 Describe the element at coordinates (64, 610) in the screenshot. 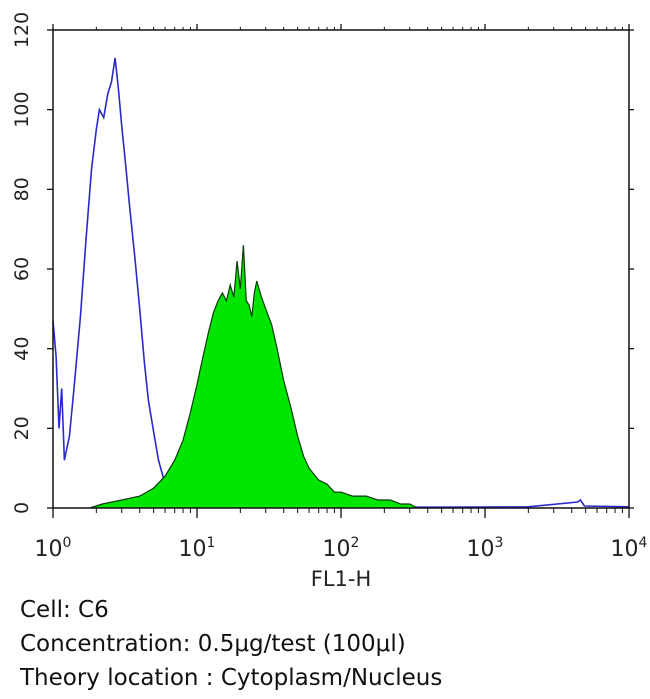

I see `caption-cell: Cell: C6` at that location.